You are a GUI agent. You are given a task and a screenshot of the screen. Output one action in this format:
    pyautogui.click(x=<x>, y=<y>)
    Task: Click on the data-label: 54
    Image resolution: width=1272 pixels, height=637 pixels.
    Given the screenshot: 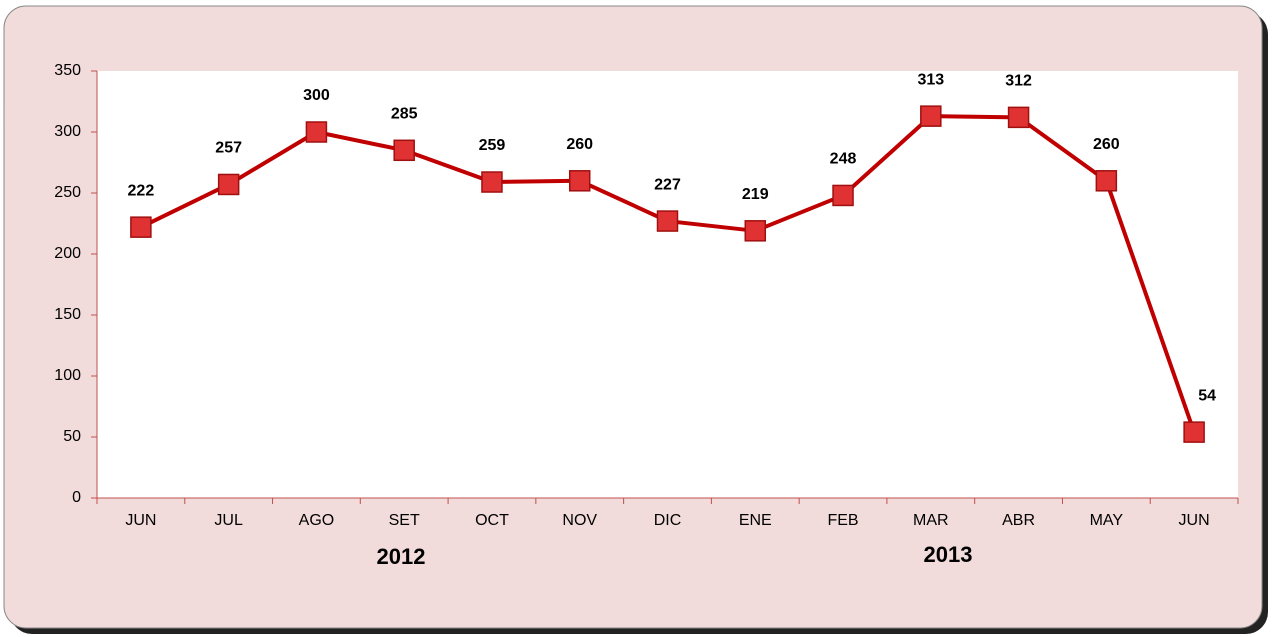 What is the action you would take?
    pyautogui.click(x=1207, y=395)
    